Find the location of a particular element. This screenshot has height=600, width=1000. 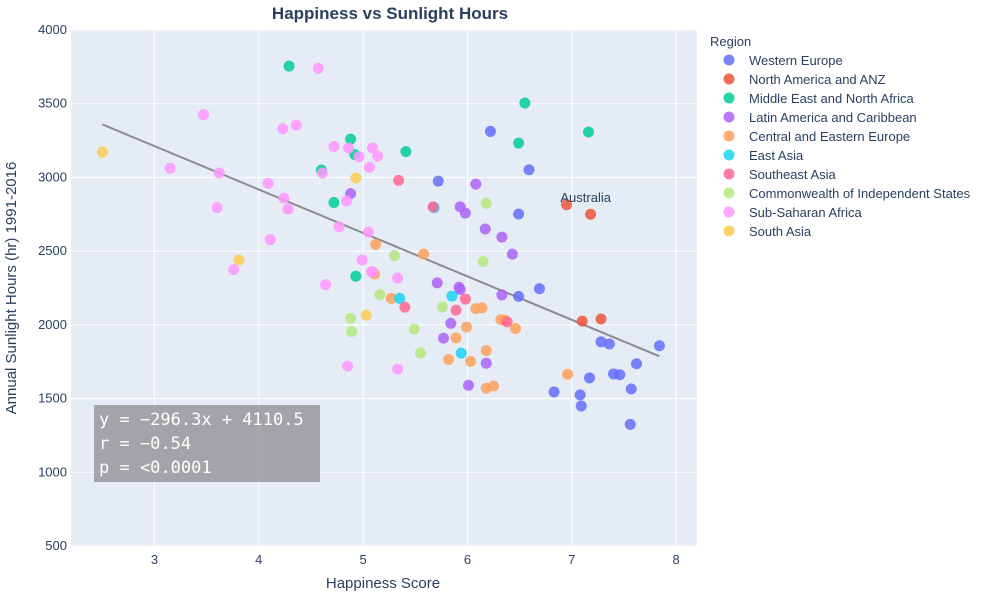

legend-item: Latin America and Caribbean is located at coordinates (820, 117).